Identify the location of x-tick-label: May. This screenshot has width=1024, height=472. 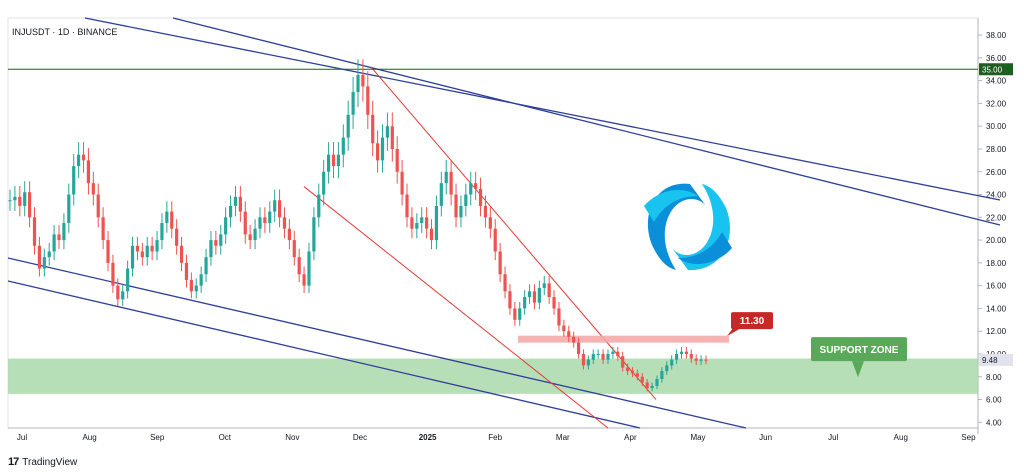
(697, 437).